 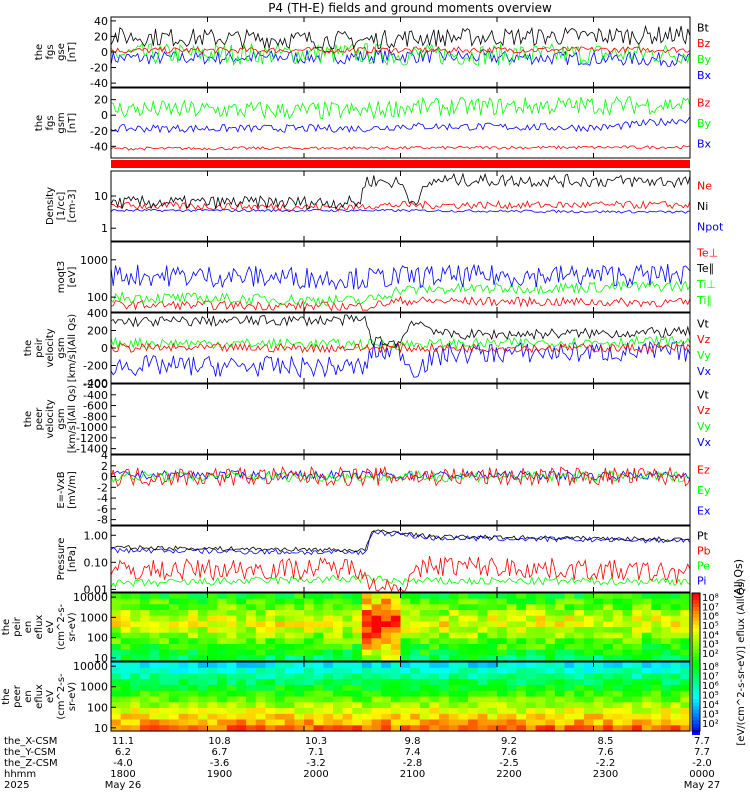 I want to click on legend-entry: Pt, so click(x=703, y=536).